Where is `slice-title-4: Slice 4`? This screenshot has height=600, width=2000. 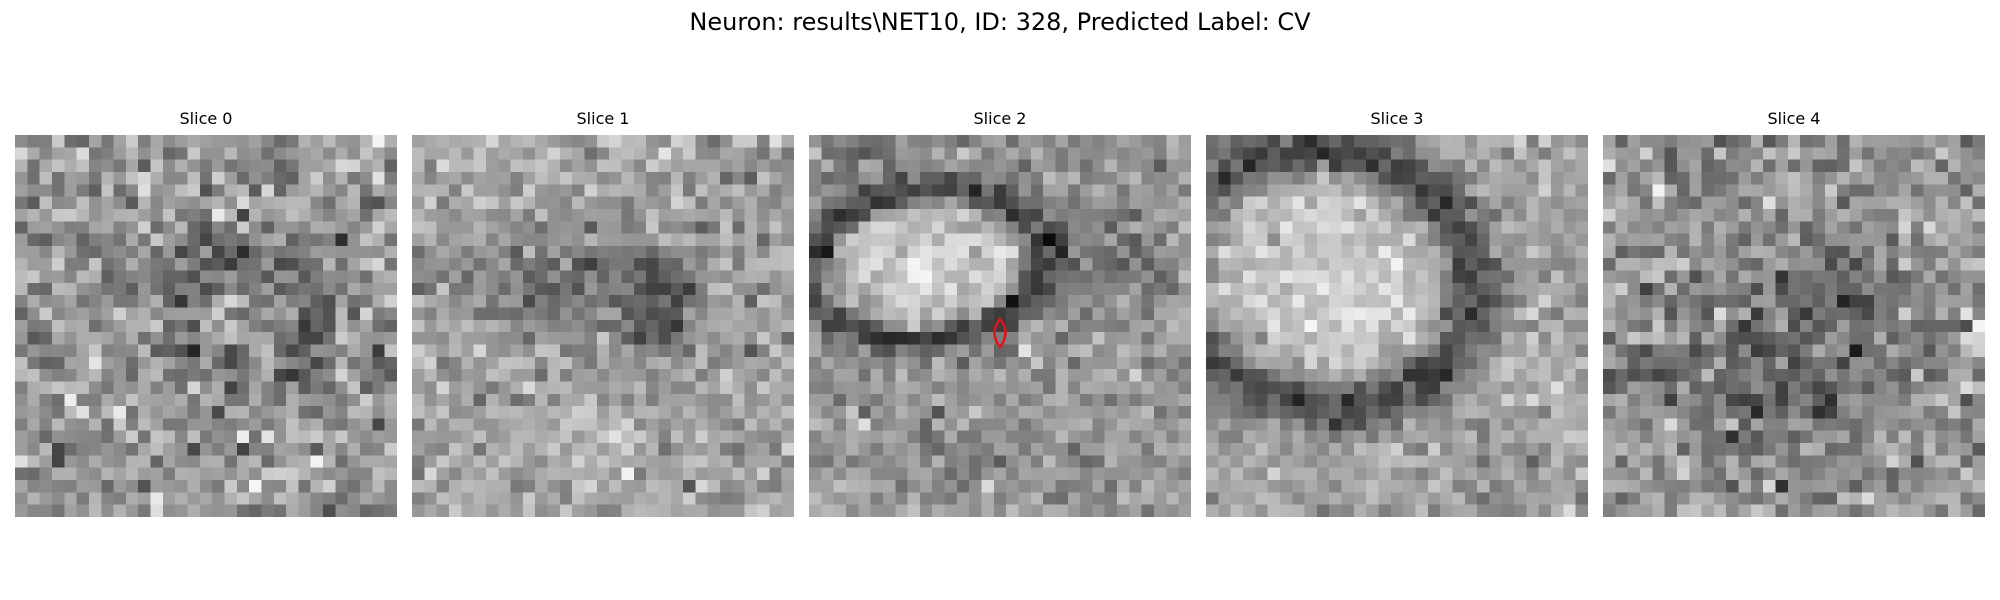
slice-title-4: Slice 4 is located at coordinates (1794, 118).